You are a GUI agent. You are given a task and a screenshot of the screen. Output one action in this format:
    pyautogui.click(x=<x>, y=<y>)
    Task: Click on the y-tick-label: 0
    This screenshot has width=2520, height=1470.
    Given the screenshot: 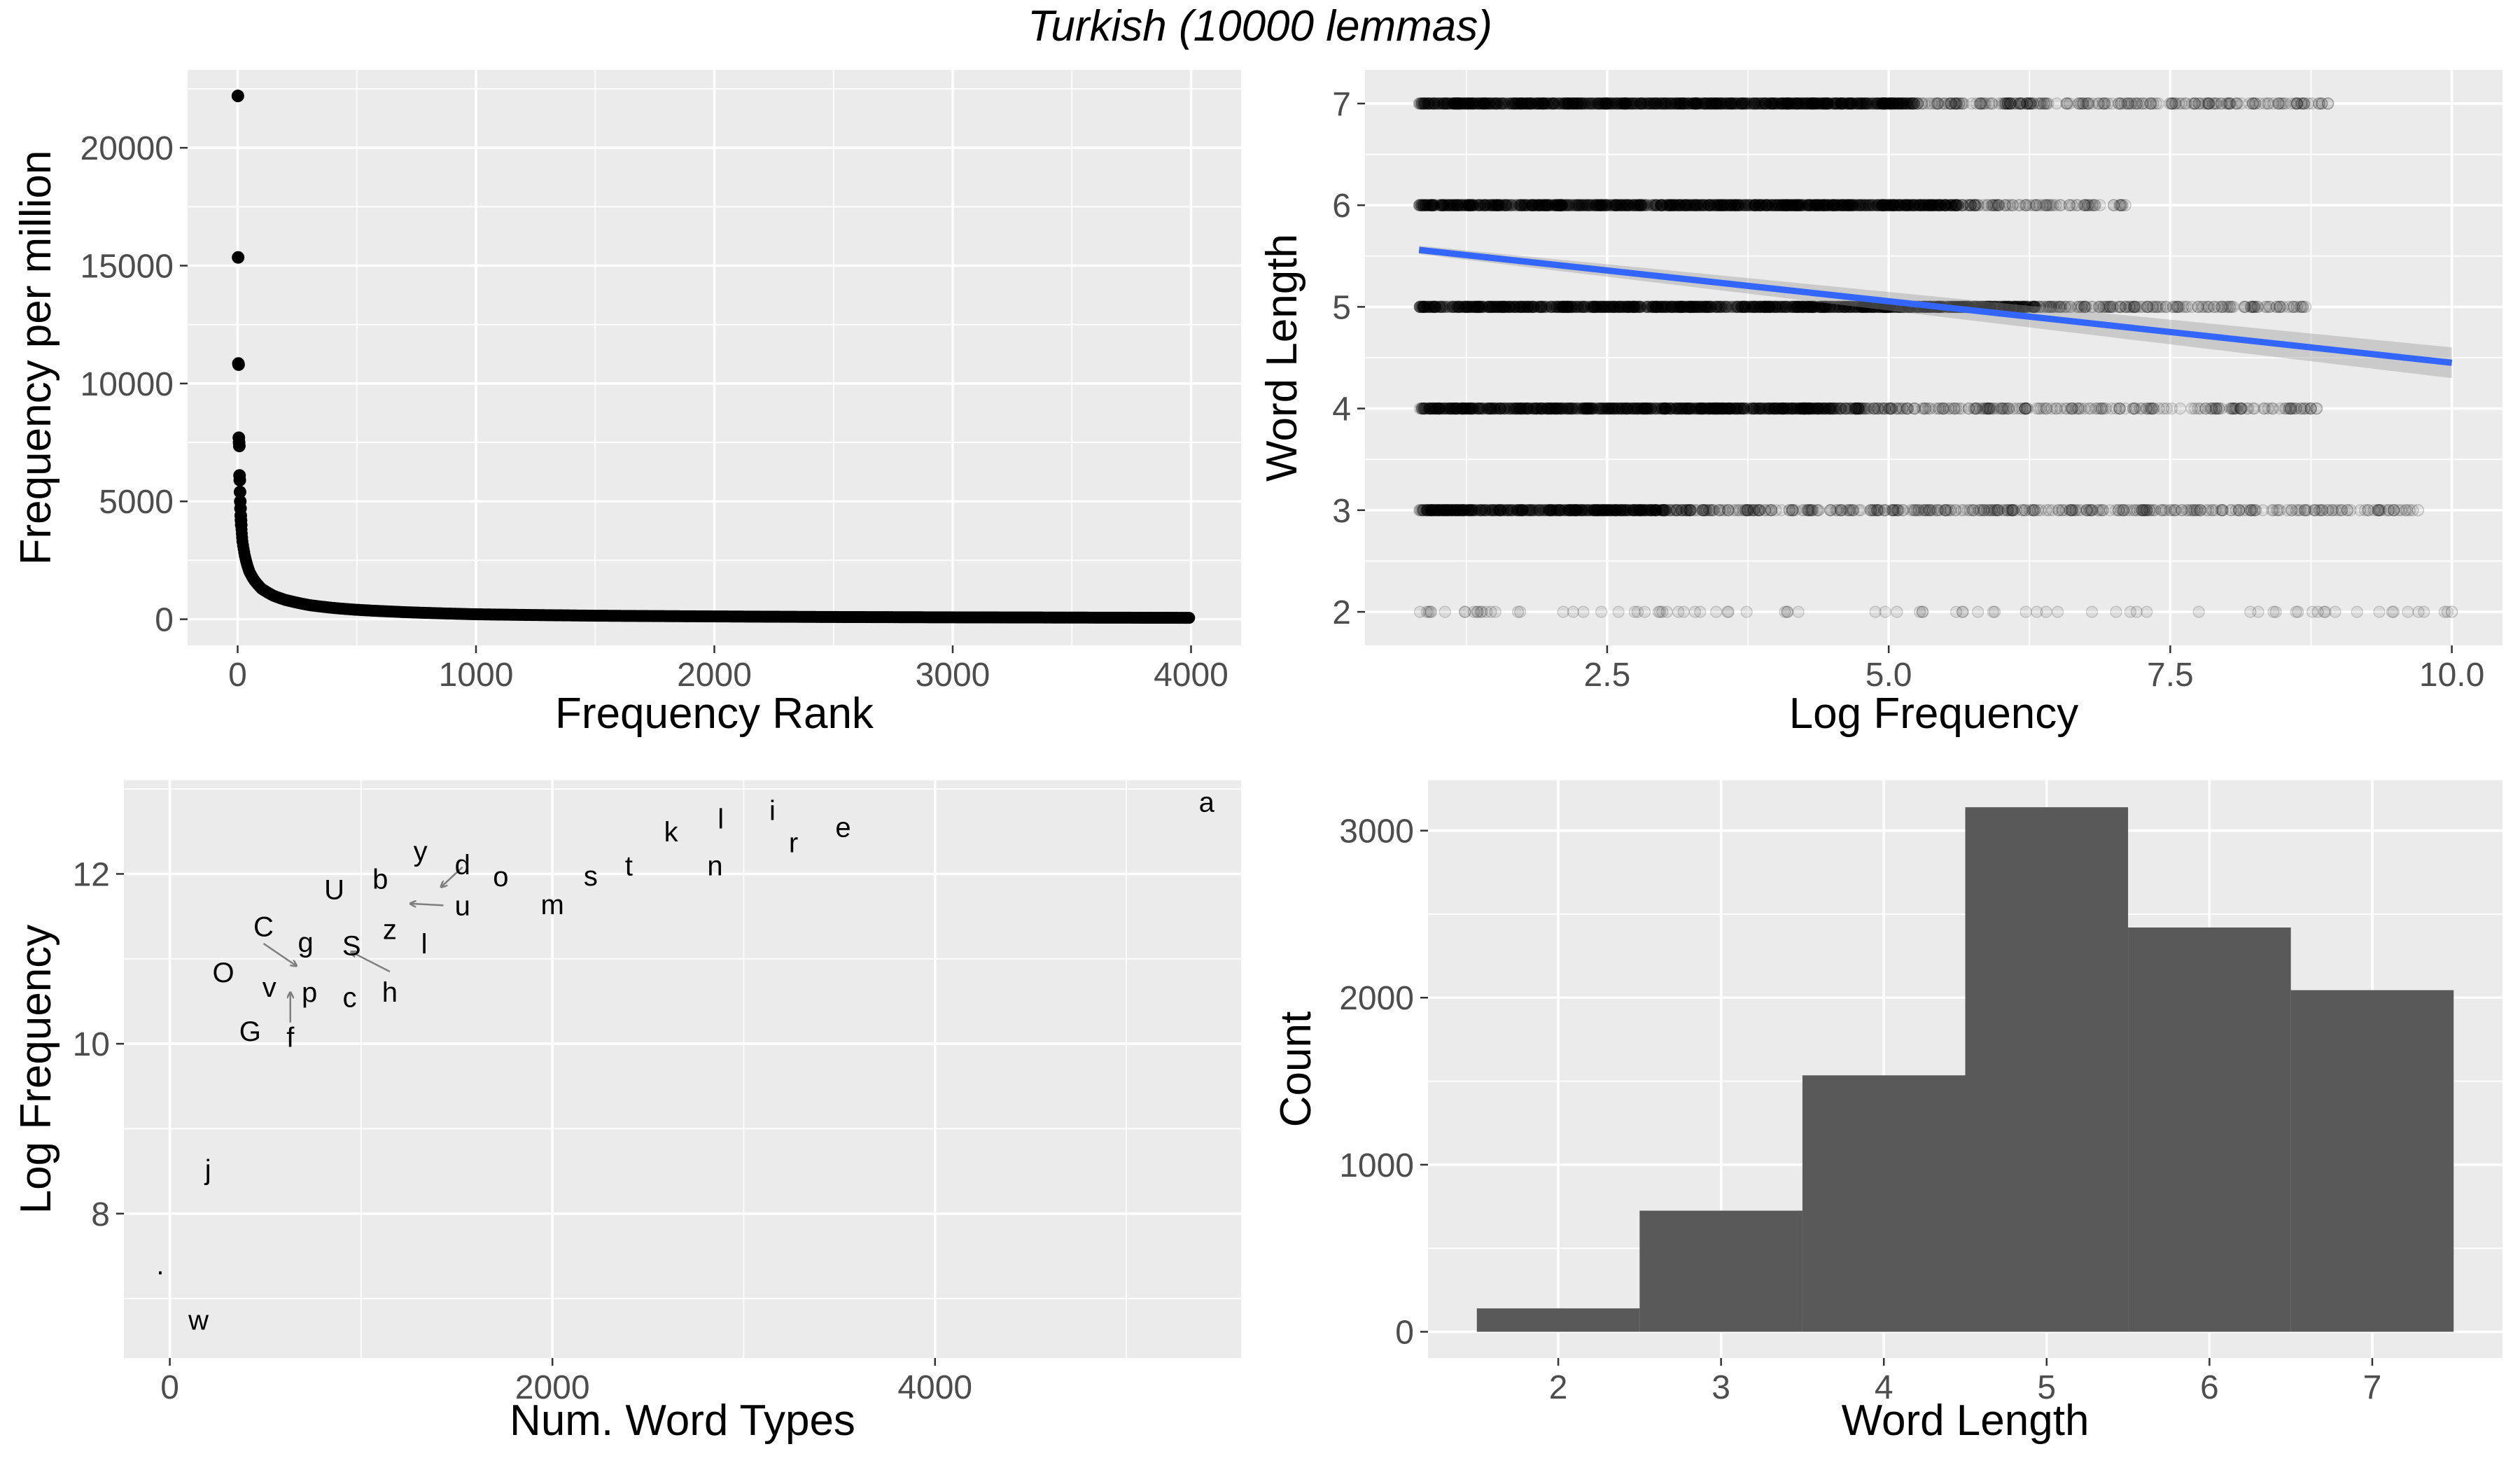 What is the action you would take?
    pyautogui.click(x=164, y=620)
    